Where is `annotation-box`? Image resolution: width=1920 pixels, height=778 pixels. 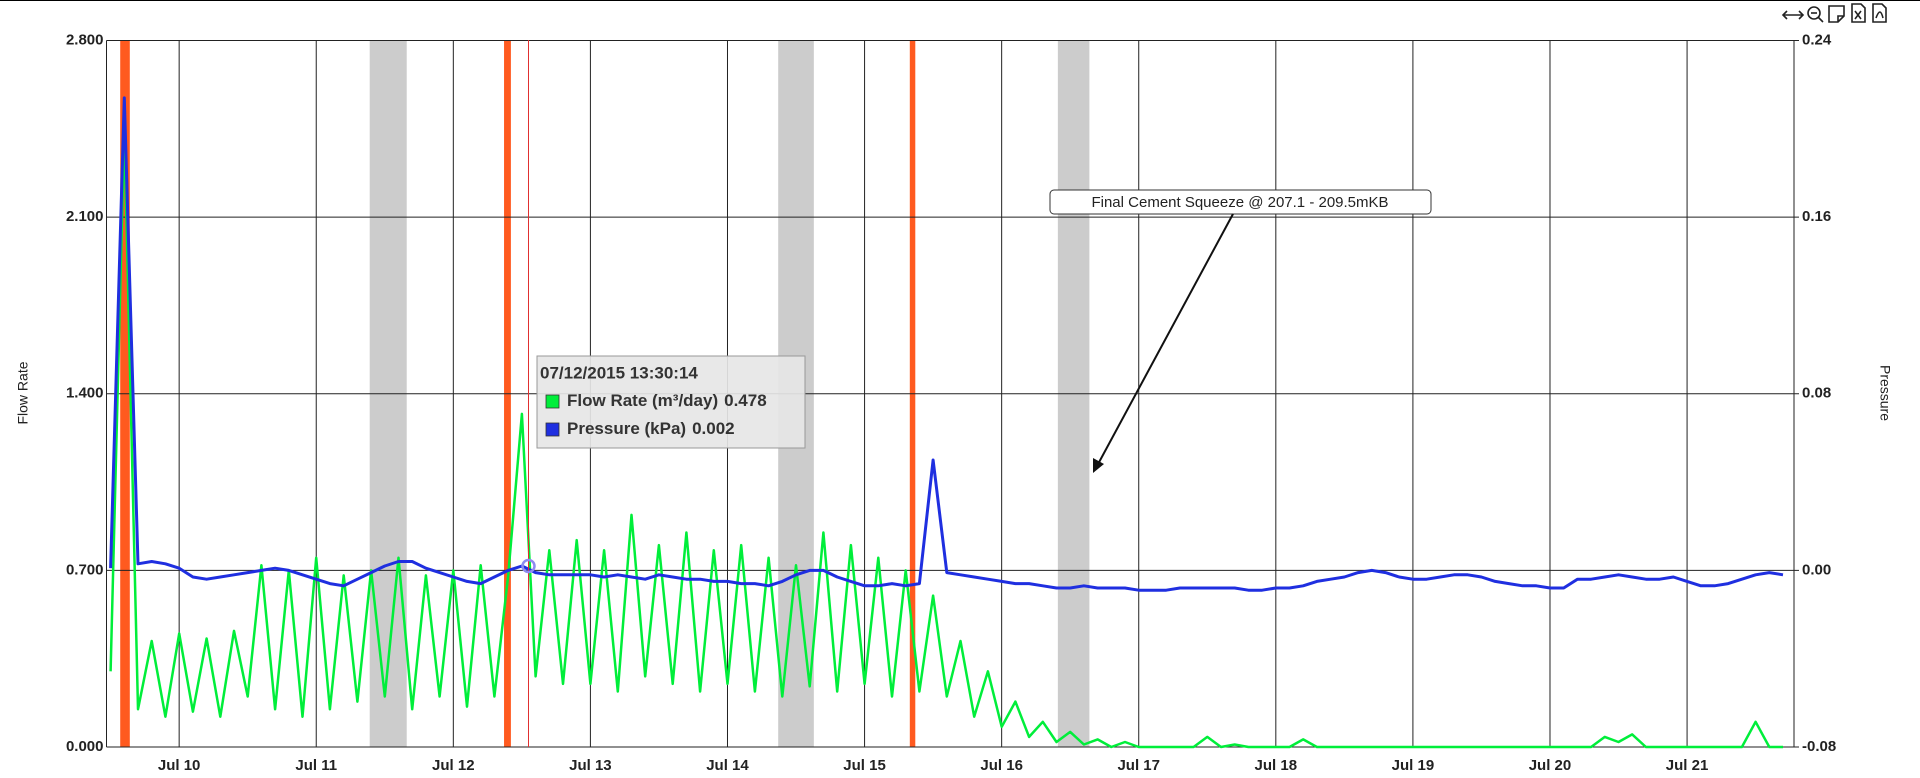 annotation-box is located at coordinates (1240, 202).